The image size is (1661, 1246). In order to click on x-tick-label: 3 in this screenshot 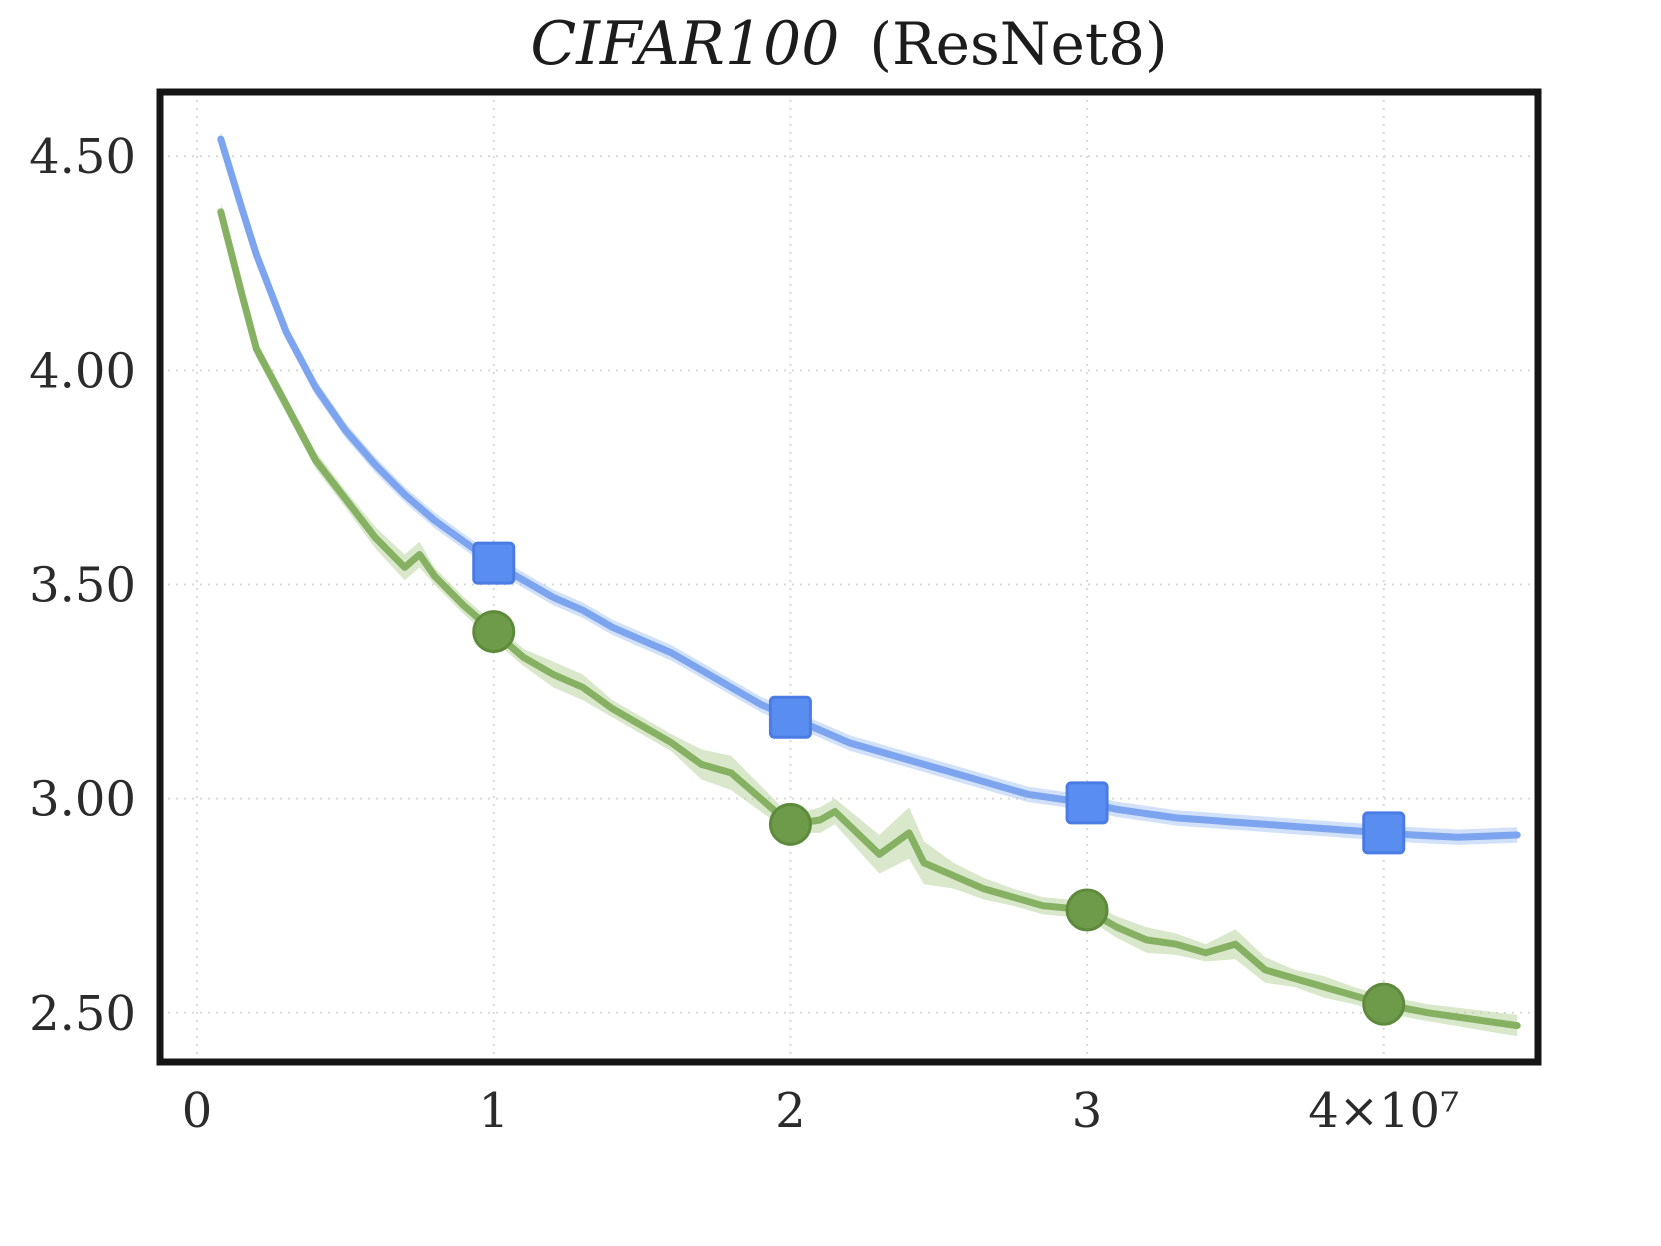, I will do `click(1087, 1111)`.